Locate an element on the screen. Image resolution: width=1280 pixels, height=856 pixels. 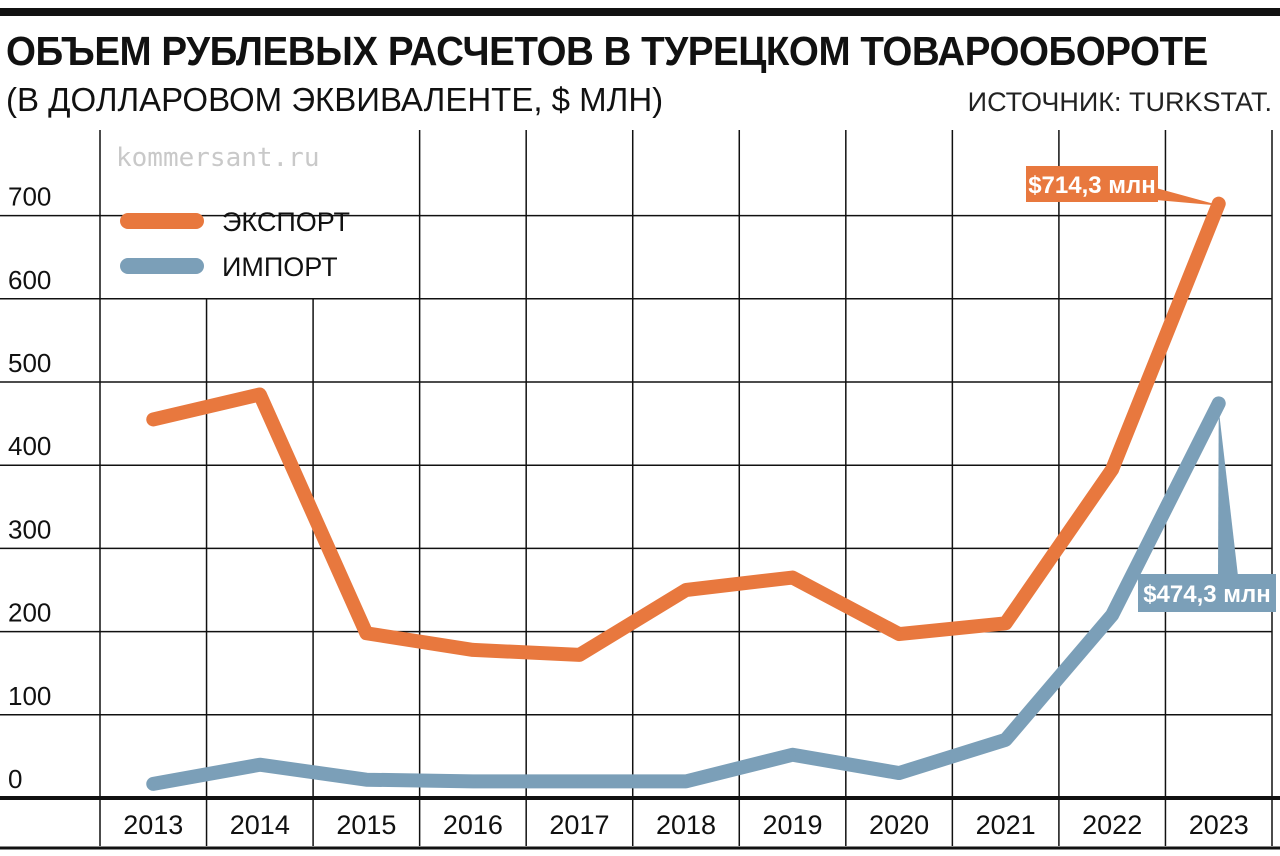
x-tick-label: 2020 is located at coordinates (899, 825).